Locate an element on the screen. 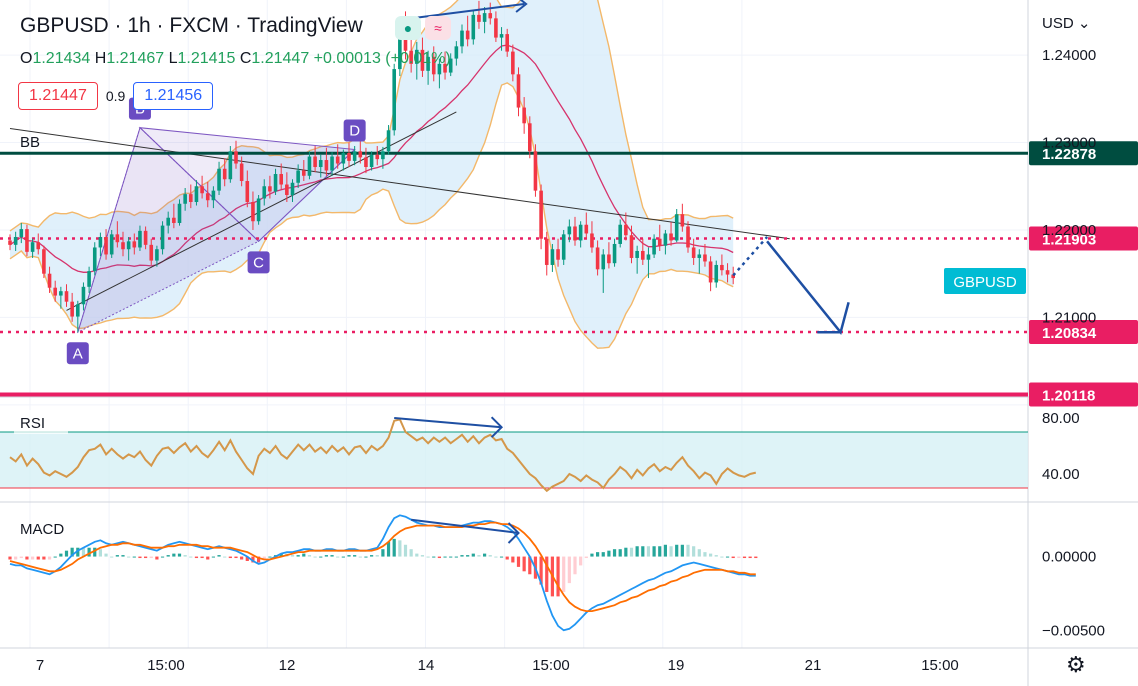  level-label: 1.20834 is located at coordinates (1069, 333).